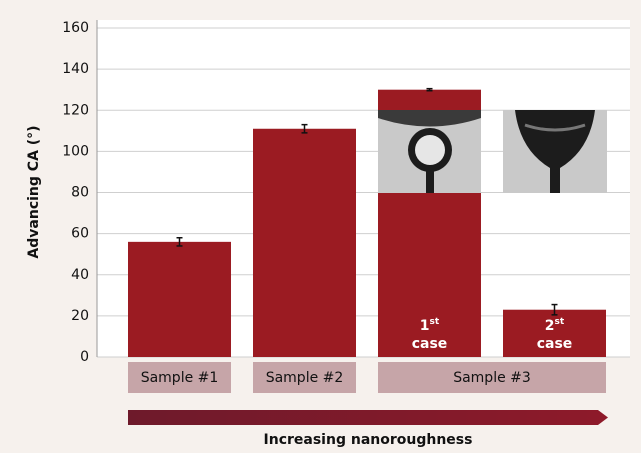 The height and width of the screenshot is (453, 641). Describe the element at coordinates (75, 110) in the screenshot. I see `y-tick-label: 120` at that location.